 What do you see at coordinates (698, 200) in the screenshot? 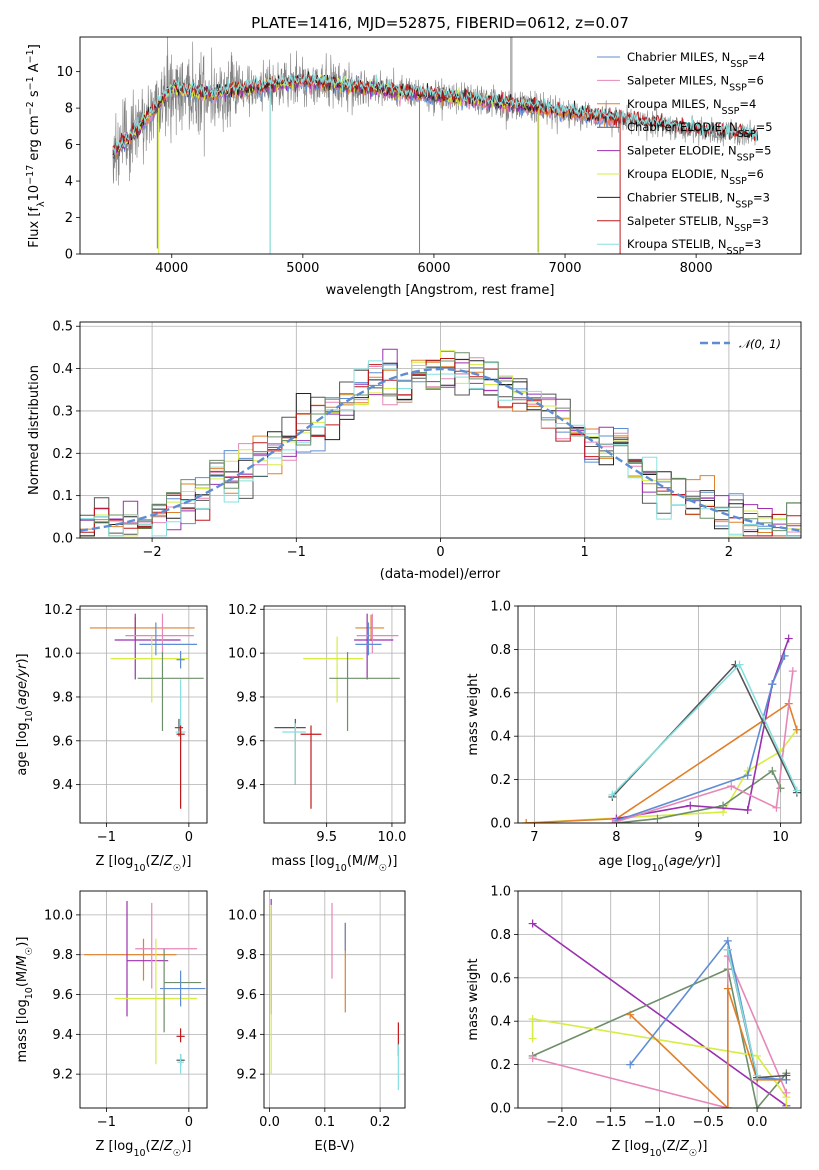
I see `legend-entry: Chabrier STELIB, NSSP=3` at bounding box center [698, 200].